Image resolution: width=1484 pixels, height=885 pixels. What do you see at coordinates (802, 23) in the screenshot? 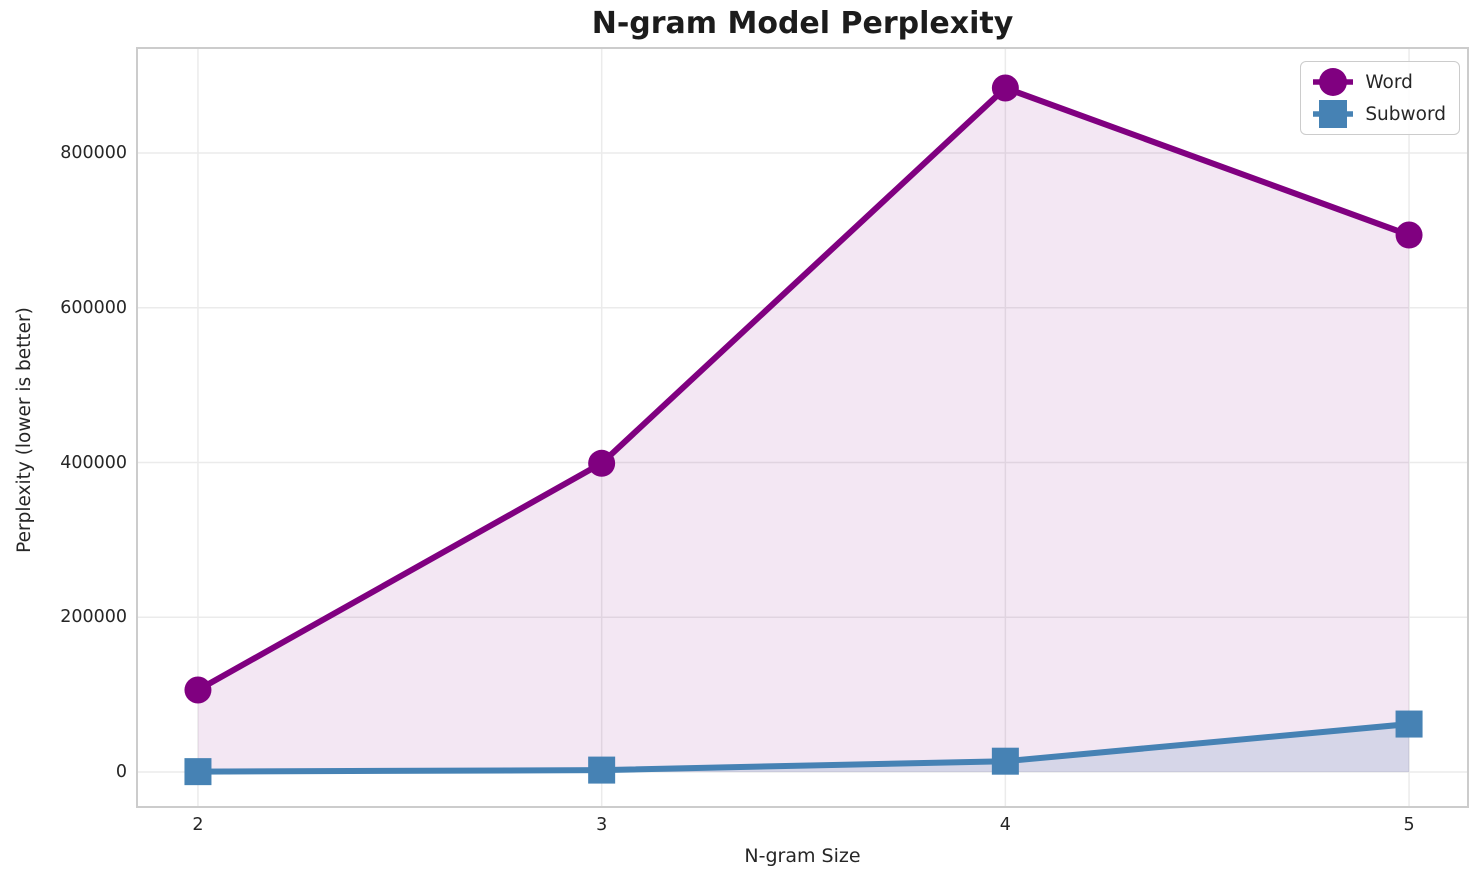
I see `chart-title: N-gram Model Perplexity` at bounding box center [802, 23].